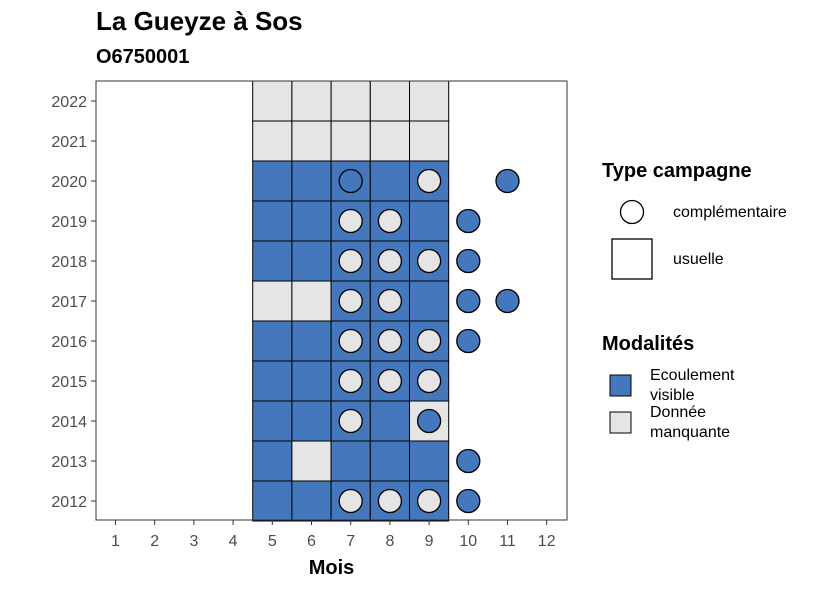 The image size is (826, 590). Describe the element at coordinates (698, 259) in the screenshot. I see `legend-type-label-usuelle: usuelle` at that location.